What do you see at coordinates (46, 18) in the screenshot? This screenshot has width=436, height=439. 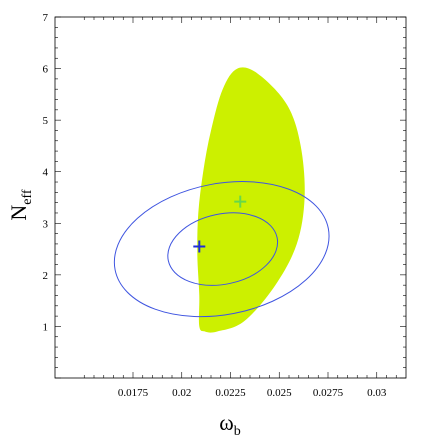 I see `y-tick-label: 7` at bounding box center [46, 18].